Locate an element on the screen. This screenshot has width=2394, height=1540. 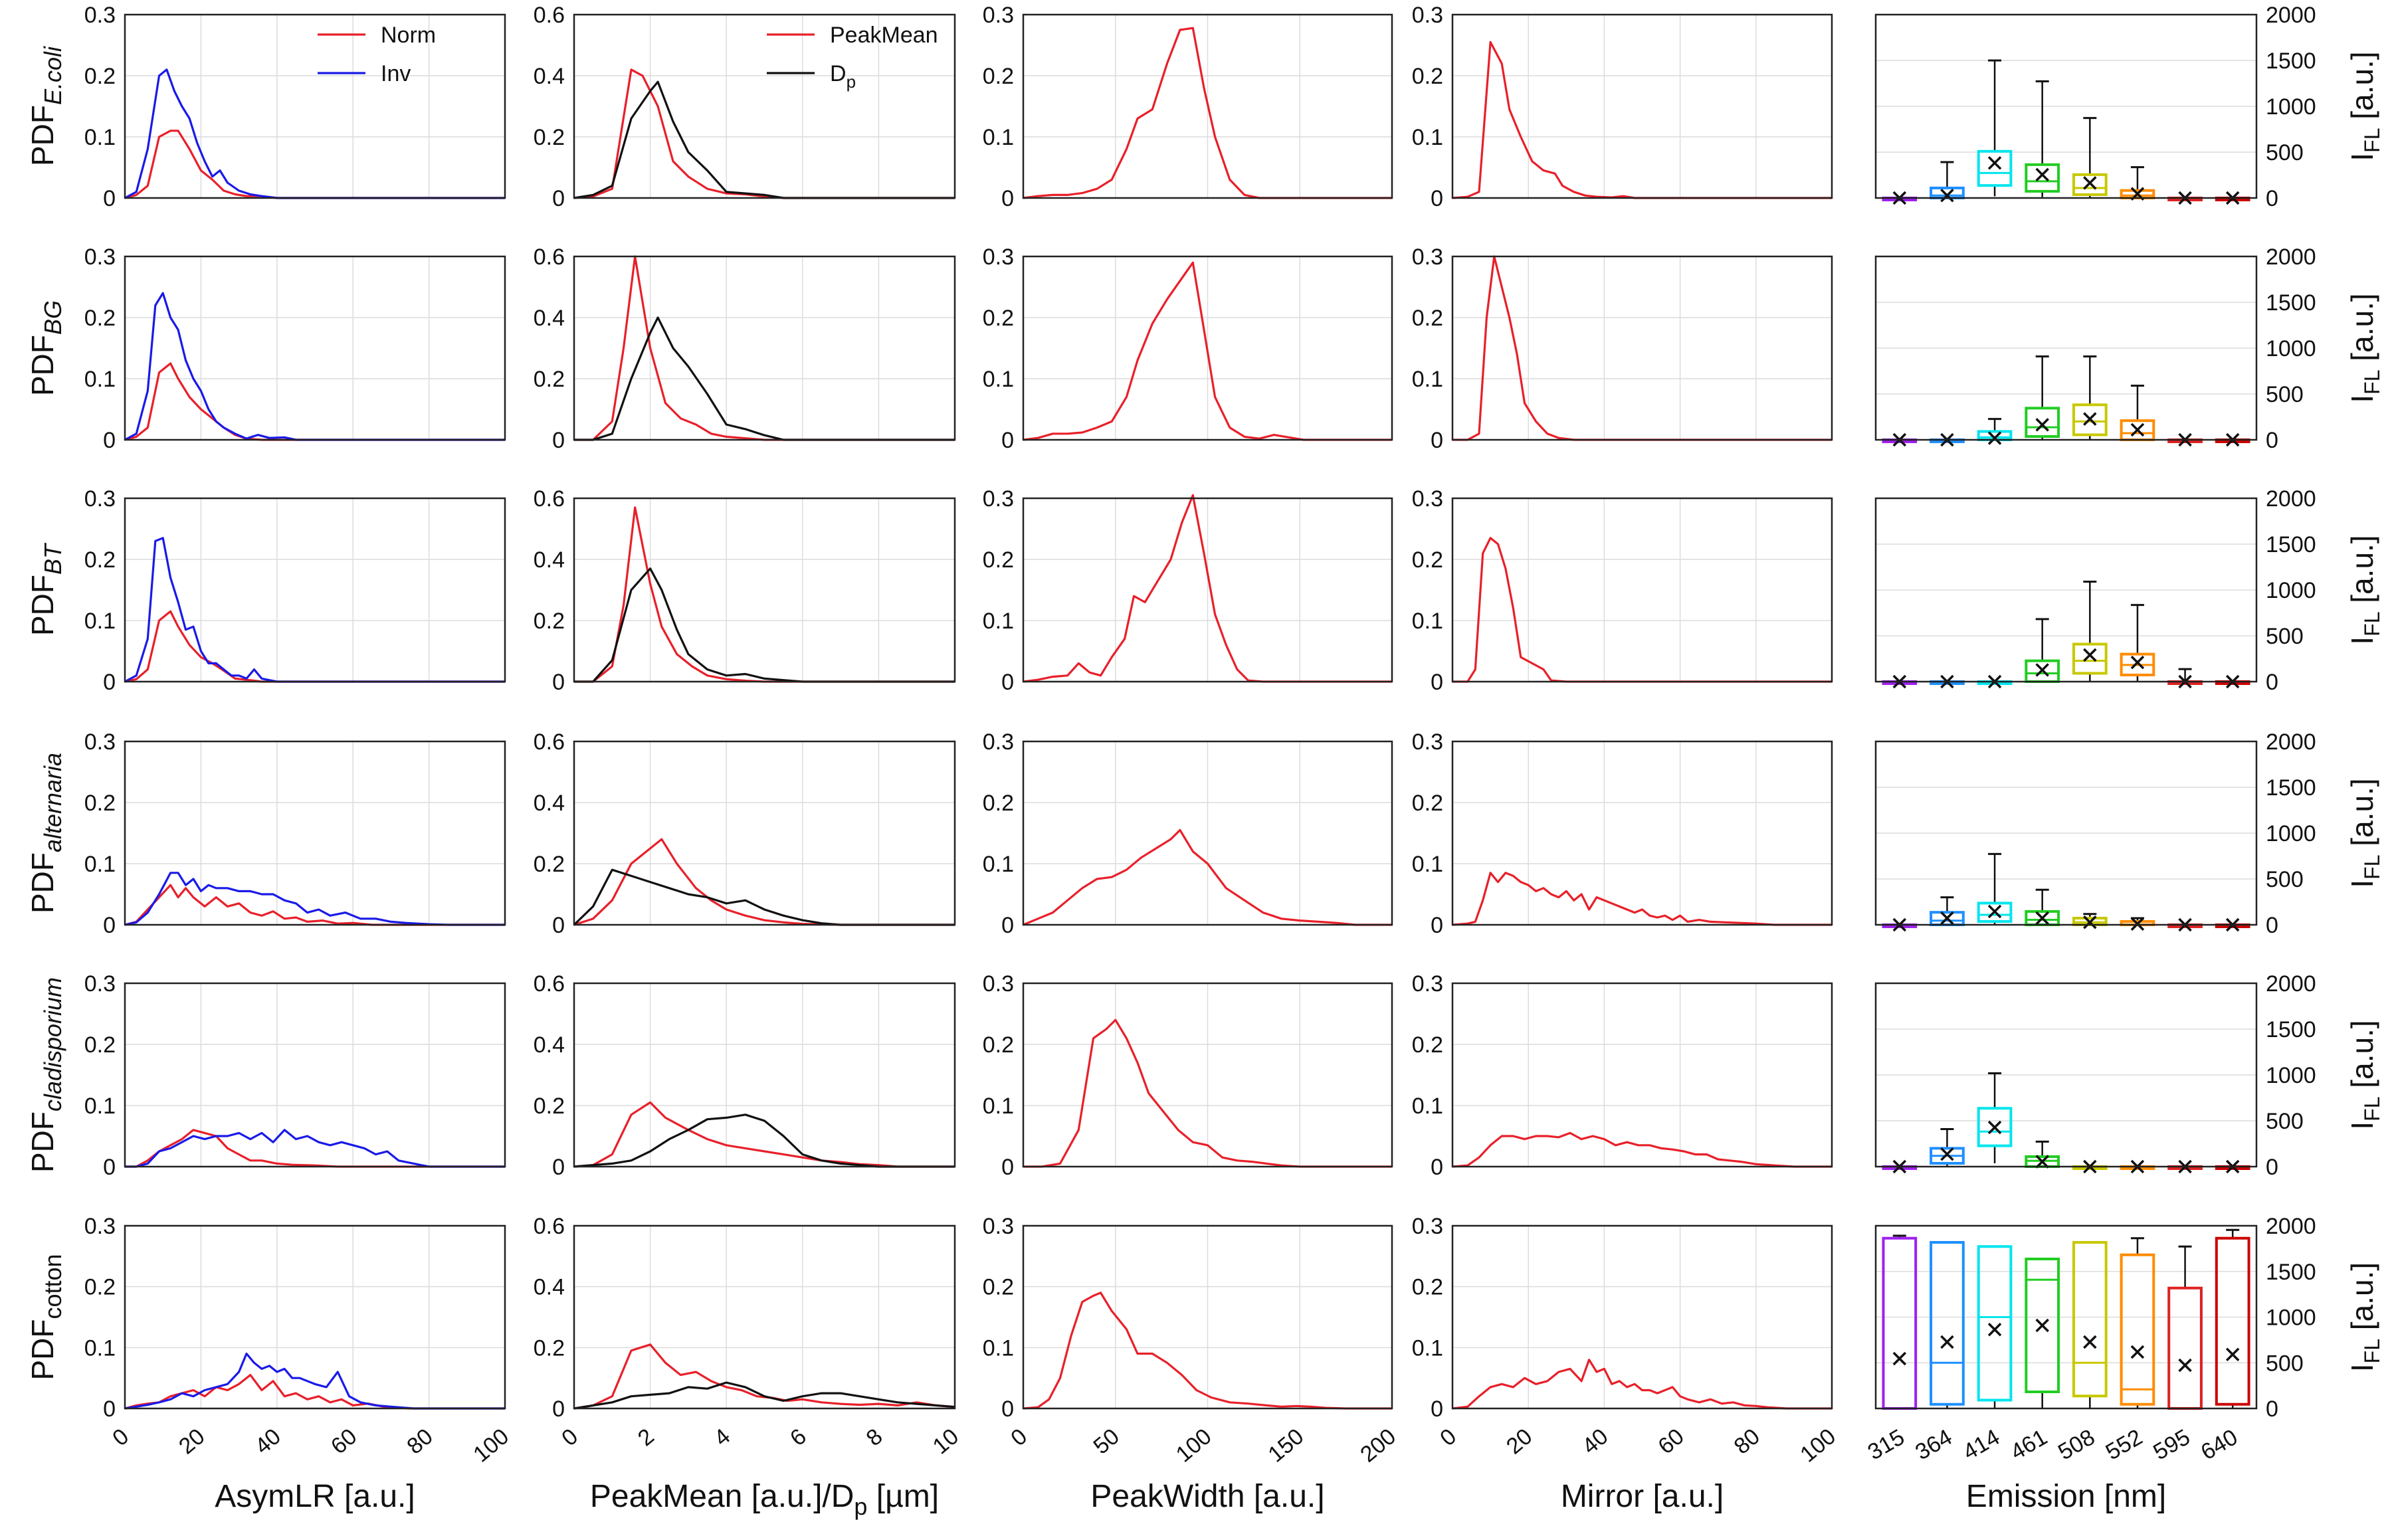
box is located at coordinates (1900, 1323).